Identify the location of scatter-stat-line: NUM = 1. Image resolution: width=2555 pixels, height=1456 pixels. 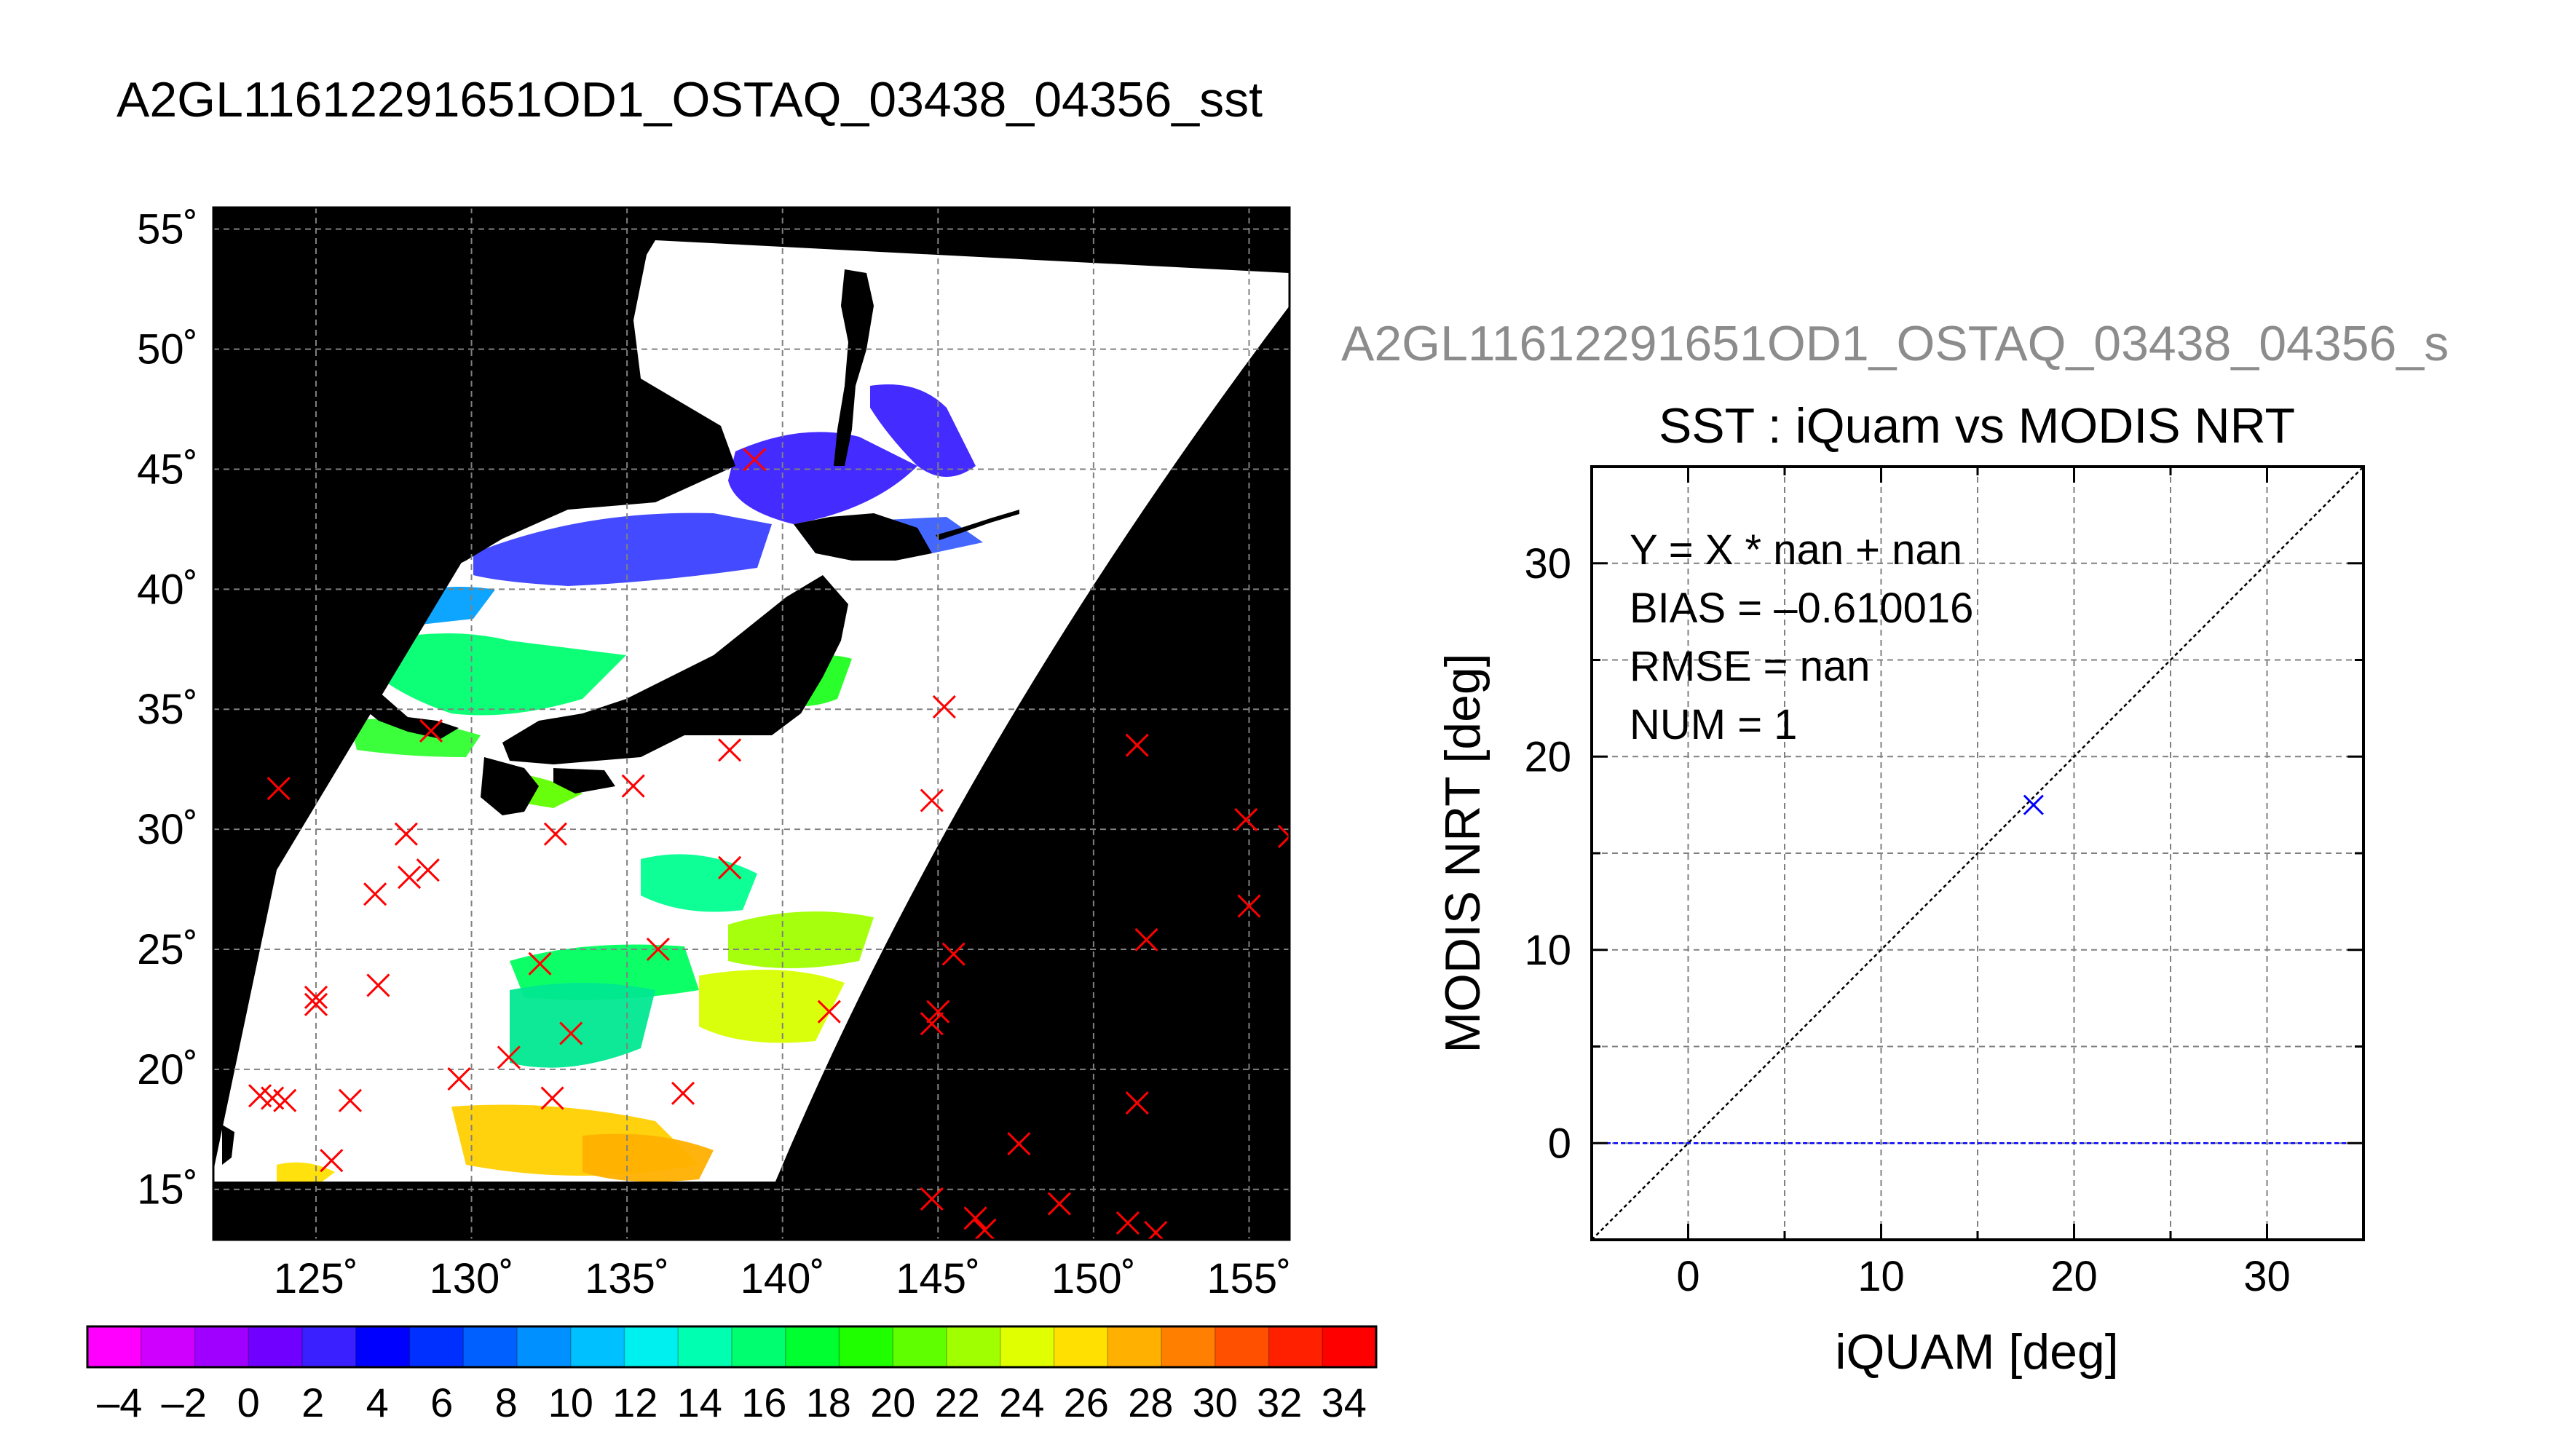
(1713, 724).